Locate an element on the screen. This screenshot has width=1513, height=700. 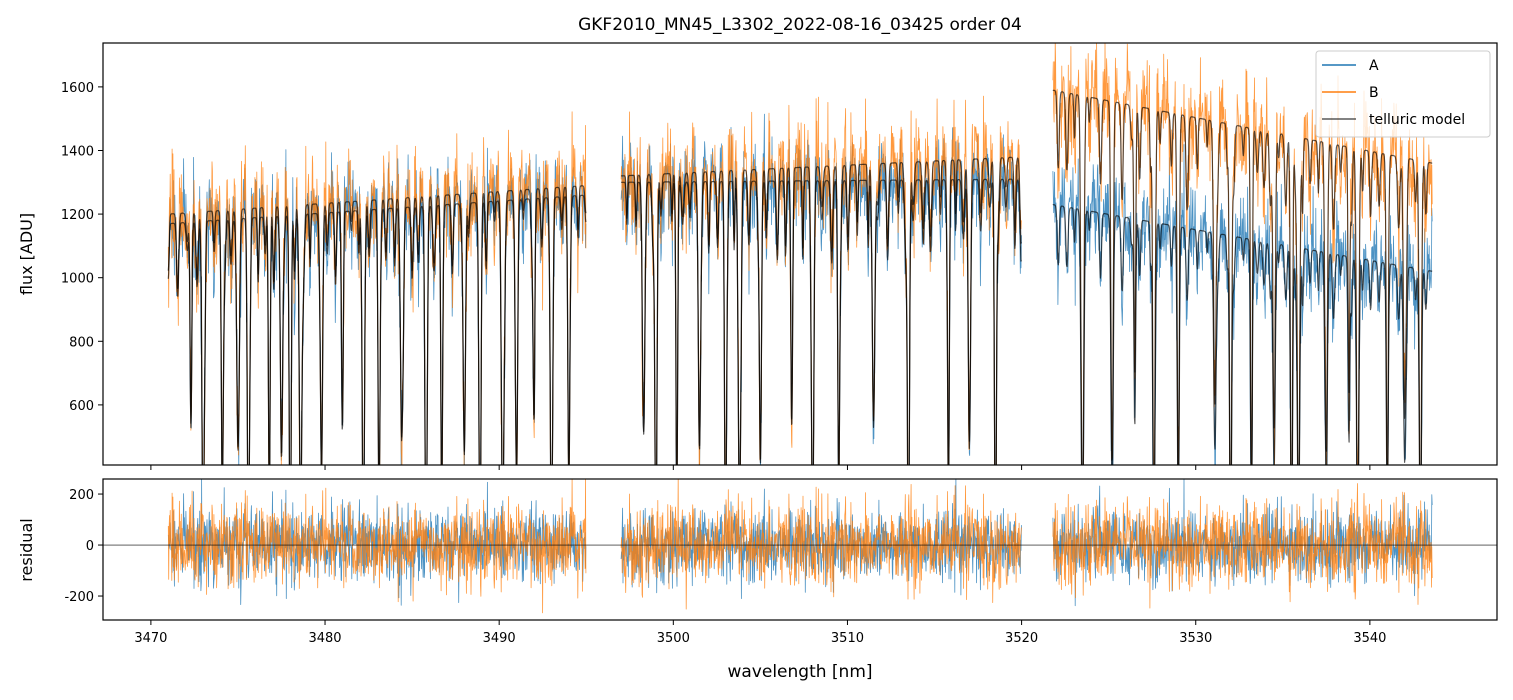
y-tick-label: 200 is located at coordinates (81, 495).